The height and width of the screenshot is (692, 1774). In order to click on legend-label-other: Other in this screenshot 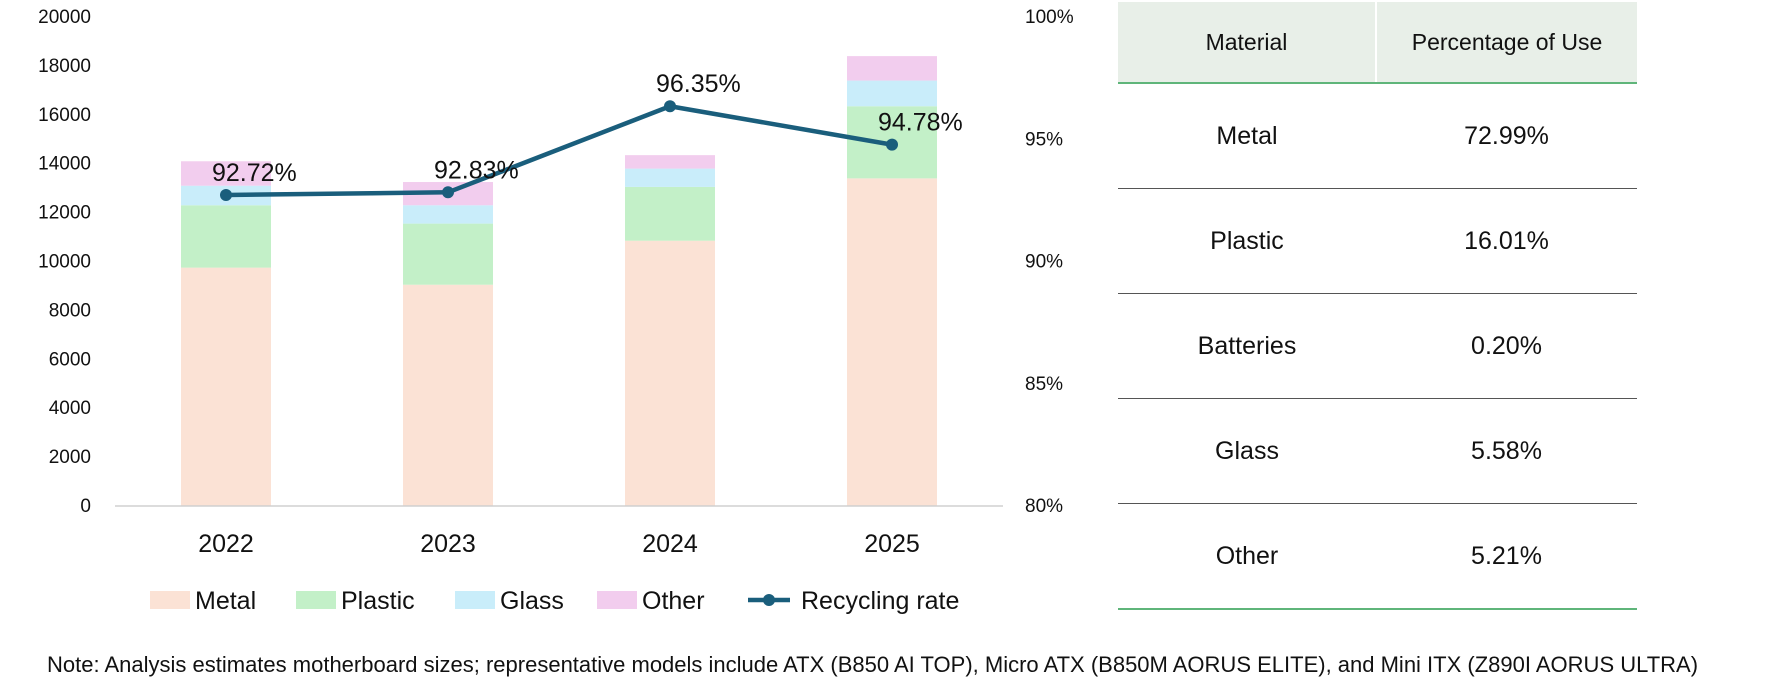, I will do `click(673, 601)`.